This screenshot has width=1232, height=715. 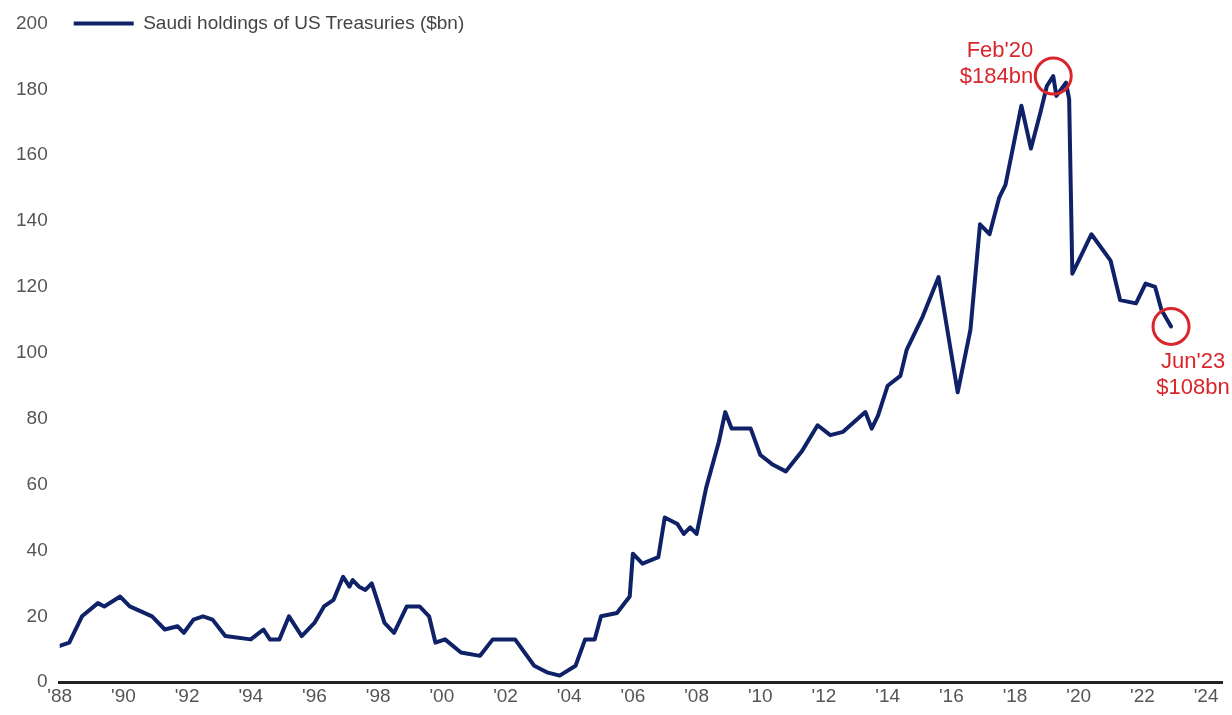 What do you see at coordinates (951, 695) in the screenshot?
I see `x-tick-label: '16` at bounding box center [951, 695].